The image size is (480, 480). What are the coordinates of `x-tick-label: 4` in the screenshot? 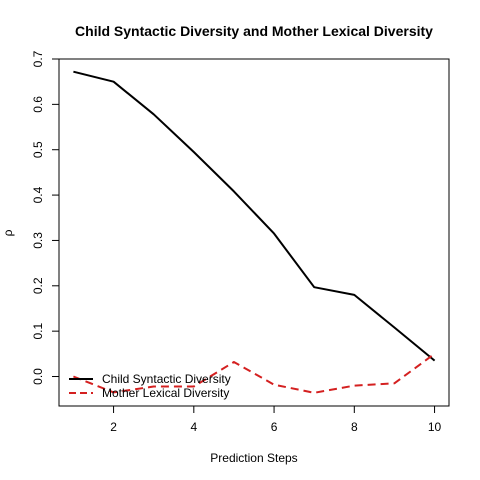 It's located at (193, 427).